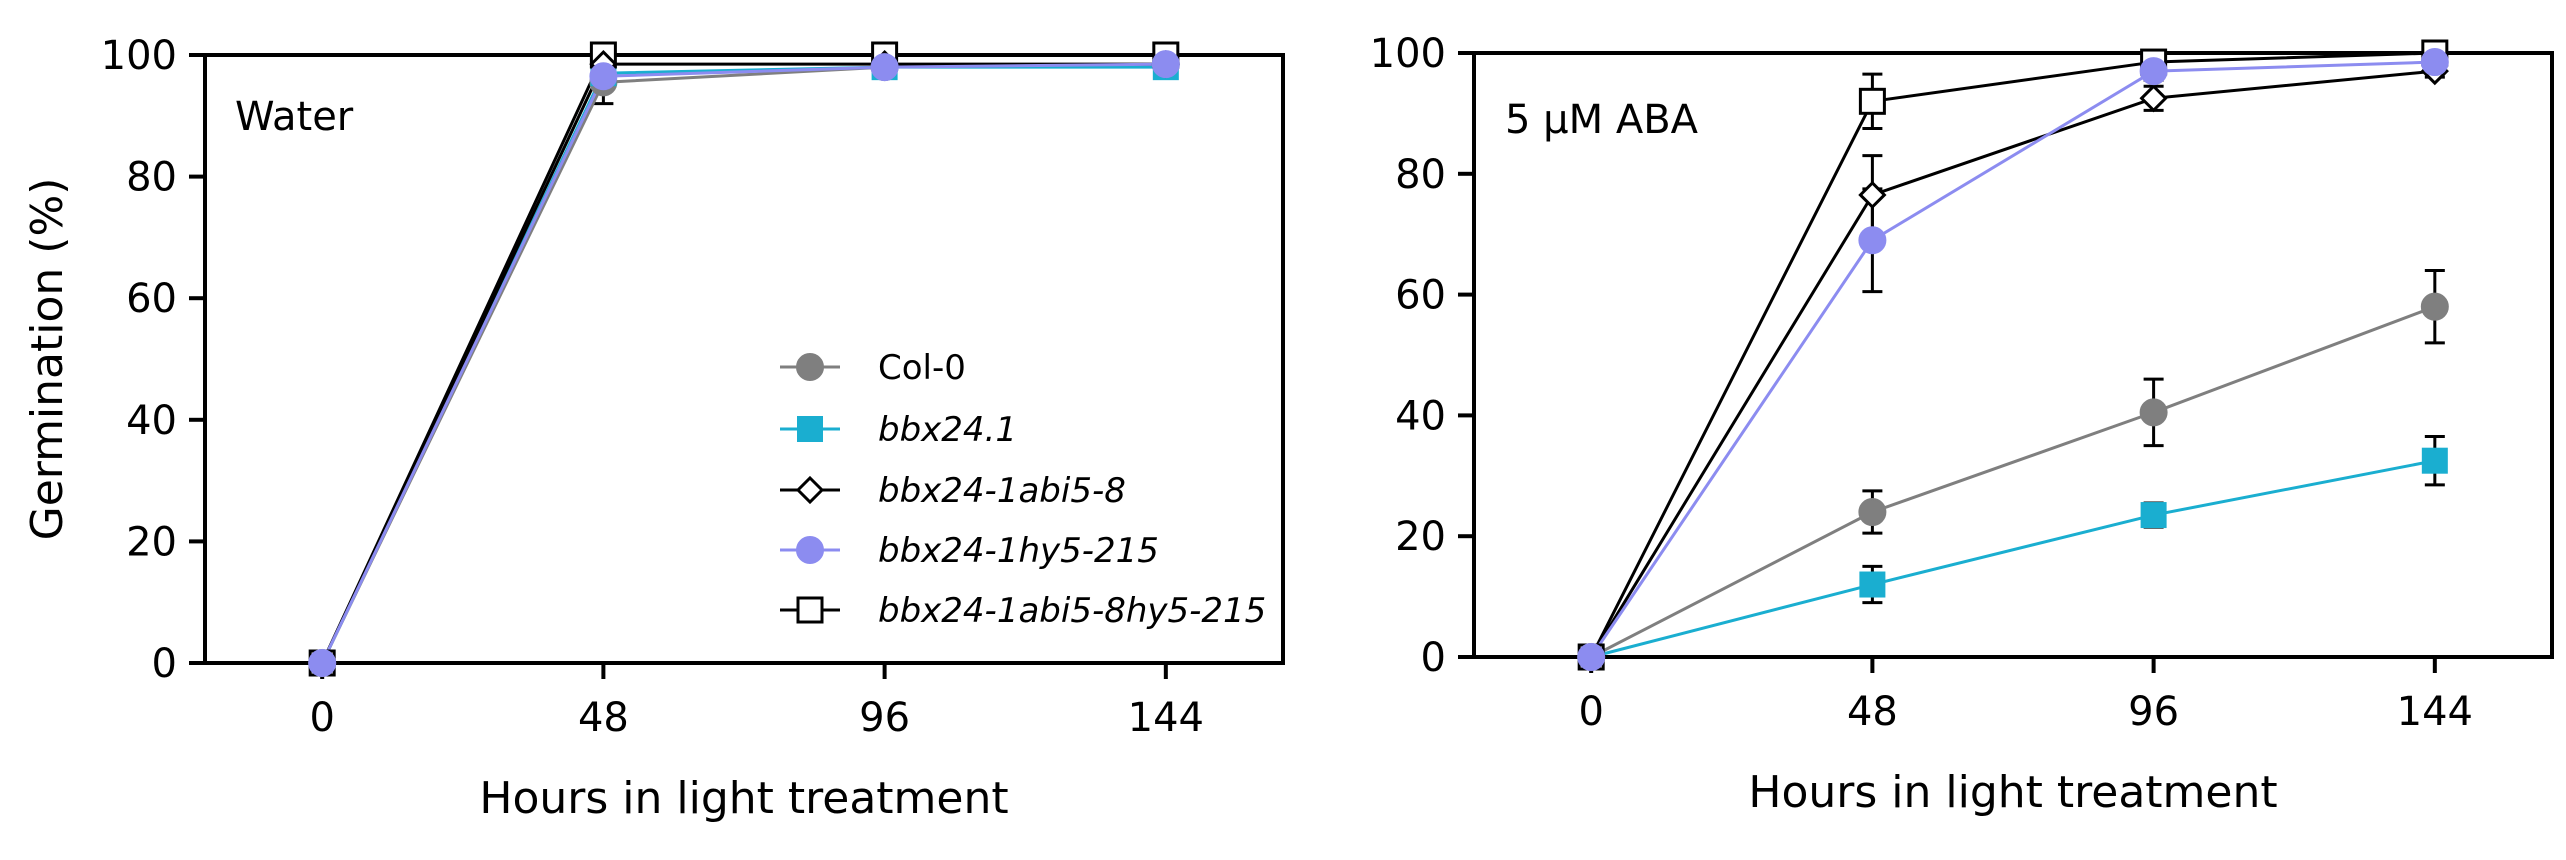  Describe the element at coordinates (1602, 120) in the screenshot. I see `panel-label: 5 μM ABA` at that location.